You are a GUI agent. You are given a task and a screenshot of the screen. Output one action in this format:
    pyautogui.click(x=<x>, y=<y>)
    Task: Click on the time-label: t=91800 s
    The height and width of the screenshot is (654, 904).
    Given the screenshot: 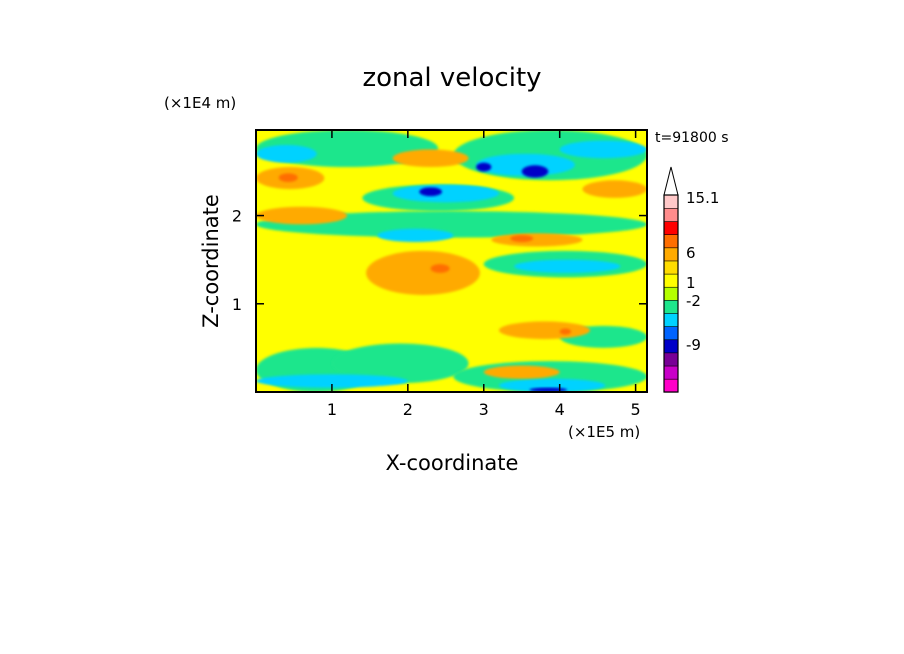 What is the action you would take?
    pyautogui.click(x=692, y=138)
    